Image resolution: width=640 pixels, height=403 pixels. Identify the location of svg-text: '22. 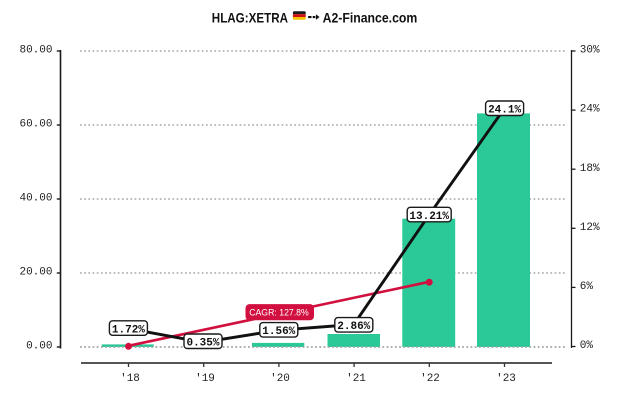
(430, 379).